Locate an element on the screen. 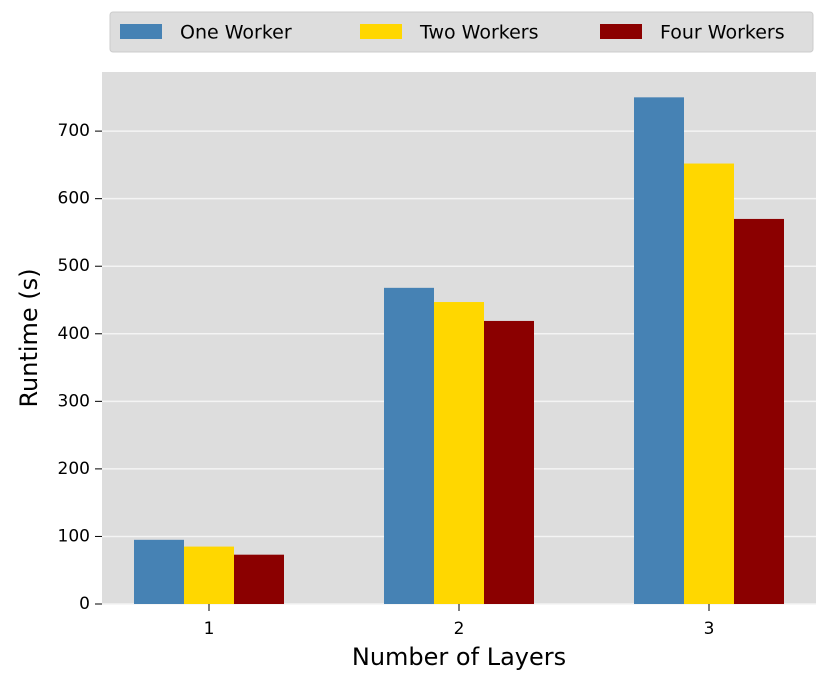 This screenshot has width=831, height=687. x-tick-label: 3 is located at coordinates (709, 629).